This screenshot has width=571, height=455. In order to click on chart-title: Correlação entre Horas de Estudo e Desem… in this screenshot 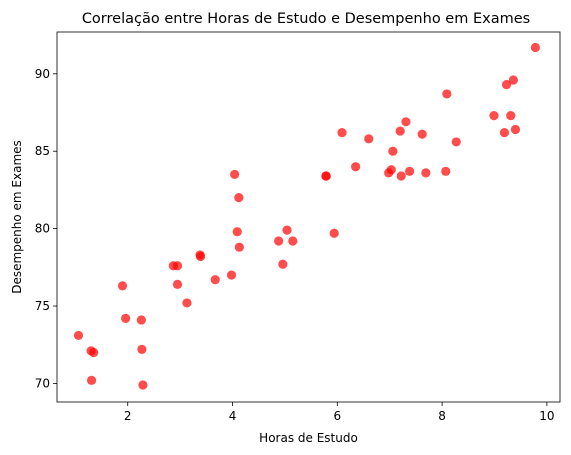, I will do `click(306, 19)`.